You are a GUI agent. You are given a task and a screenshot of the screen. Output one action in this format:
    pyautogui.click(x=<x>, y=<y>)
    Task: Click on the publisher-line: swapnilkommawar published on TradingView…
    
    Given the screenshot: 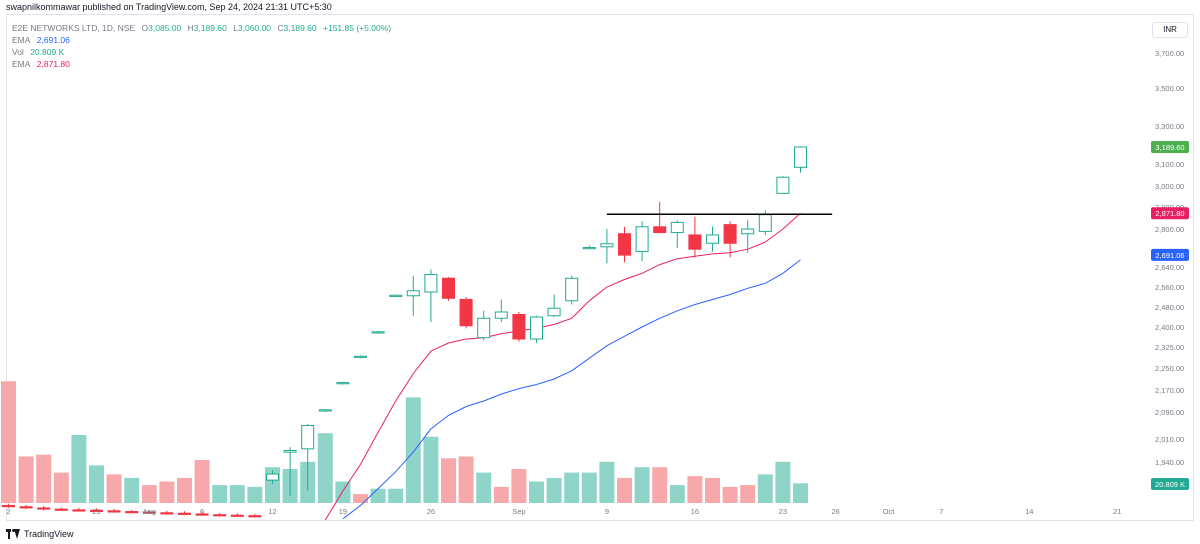 What is the action you would take?
    pyautogui.click(x=169, y=7)
    